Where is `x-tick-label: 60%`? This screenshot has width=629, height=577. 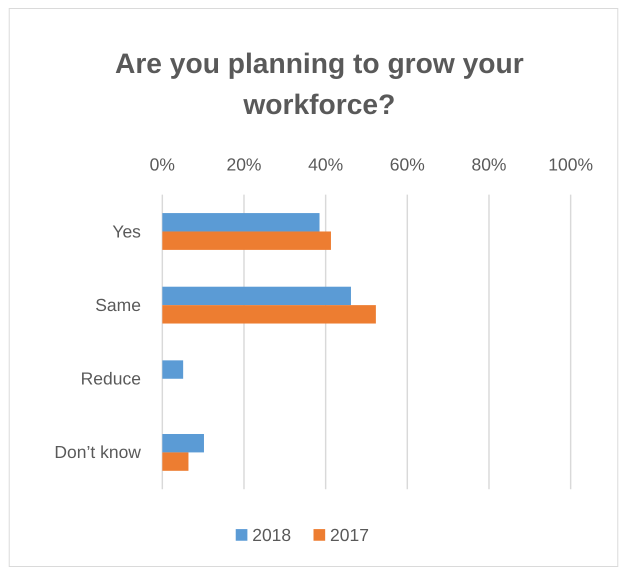
x-tick-label: 60% is located at coordinates (407, 164).